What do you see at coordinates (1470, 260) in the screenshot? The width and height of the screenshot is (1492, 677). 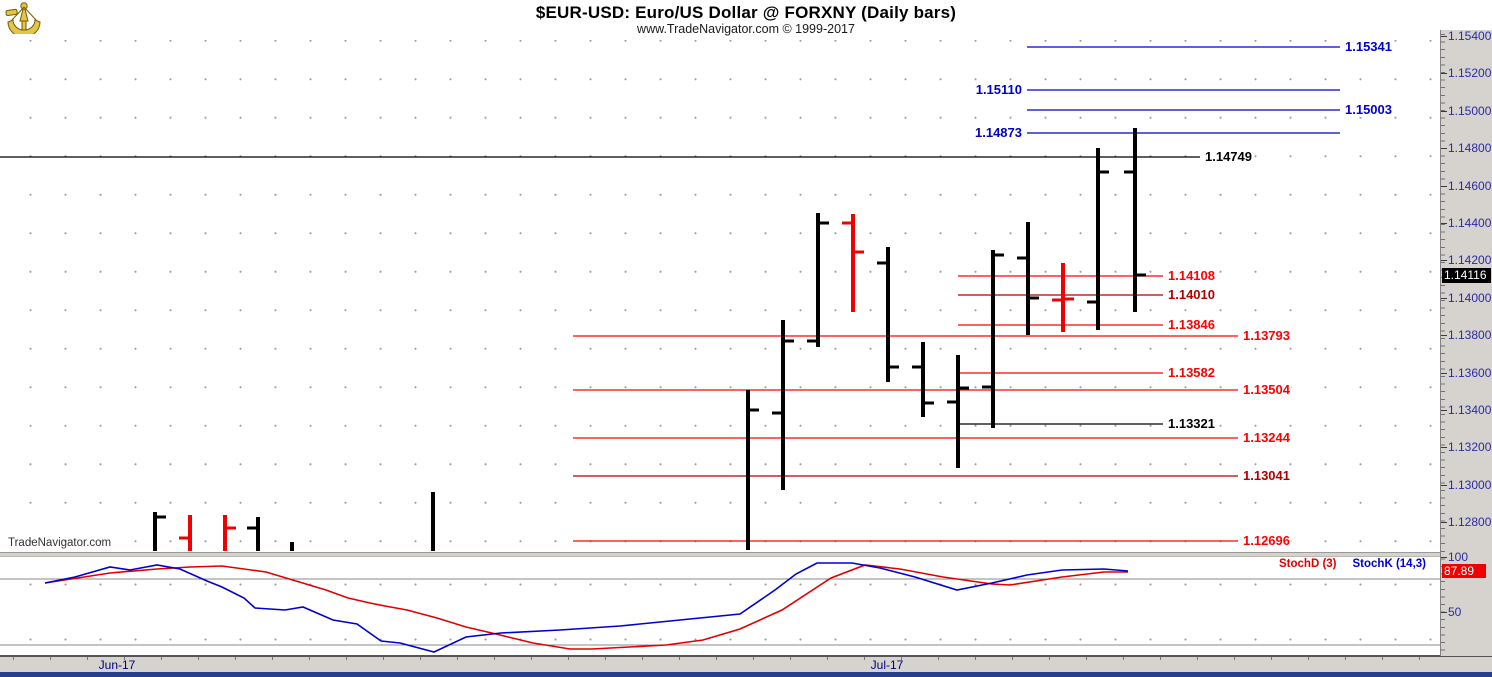 I see `price-axis-label: 1.14200` at bounding box center [1470, 260].